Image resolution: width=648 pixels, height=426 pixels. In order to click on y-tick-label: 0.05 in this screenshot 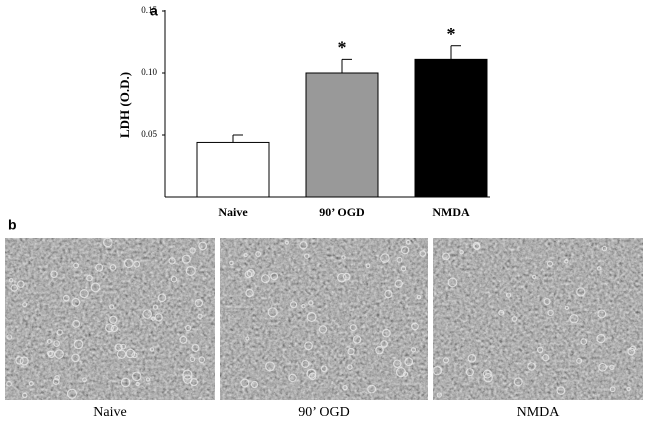, I will do `click(149, 134)`.